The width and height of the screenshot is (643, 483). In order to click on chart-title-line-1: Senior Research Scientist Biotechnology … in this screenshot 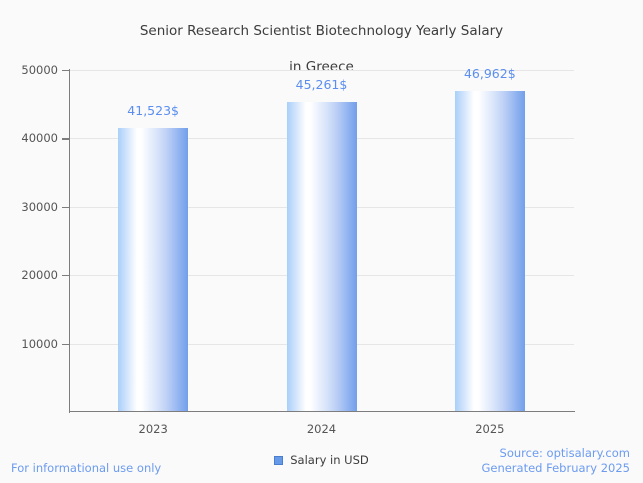, I will do `click(321, 31)`.